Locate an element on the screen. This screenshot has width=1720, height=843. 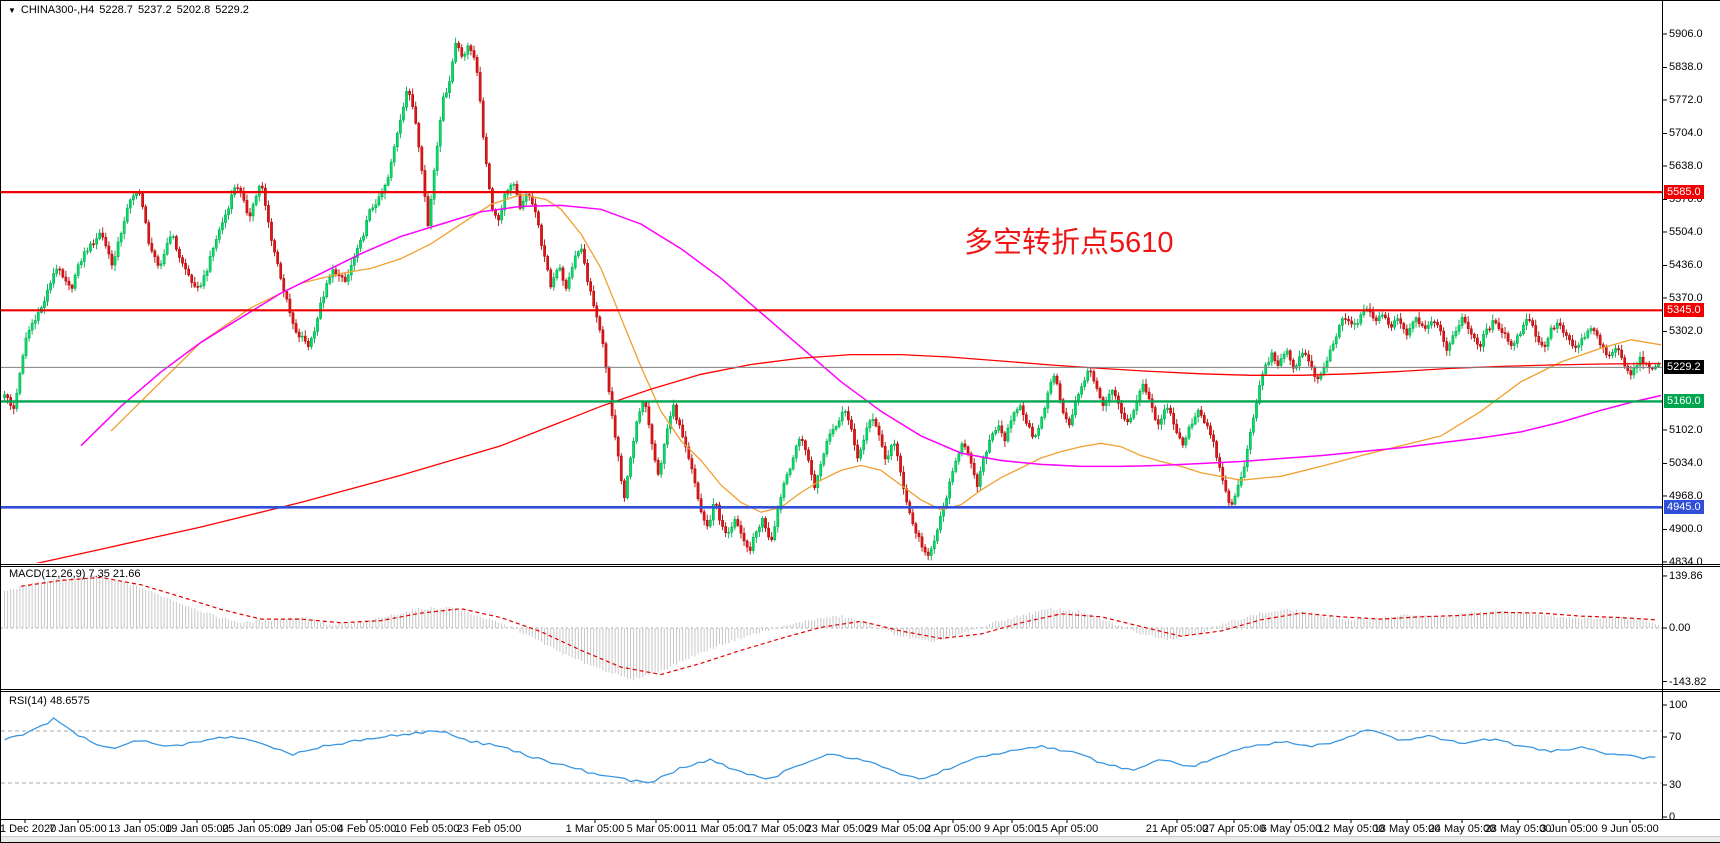
macd-series is located at coordinates (831, 628).